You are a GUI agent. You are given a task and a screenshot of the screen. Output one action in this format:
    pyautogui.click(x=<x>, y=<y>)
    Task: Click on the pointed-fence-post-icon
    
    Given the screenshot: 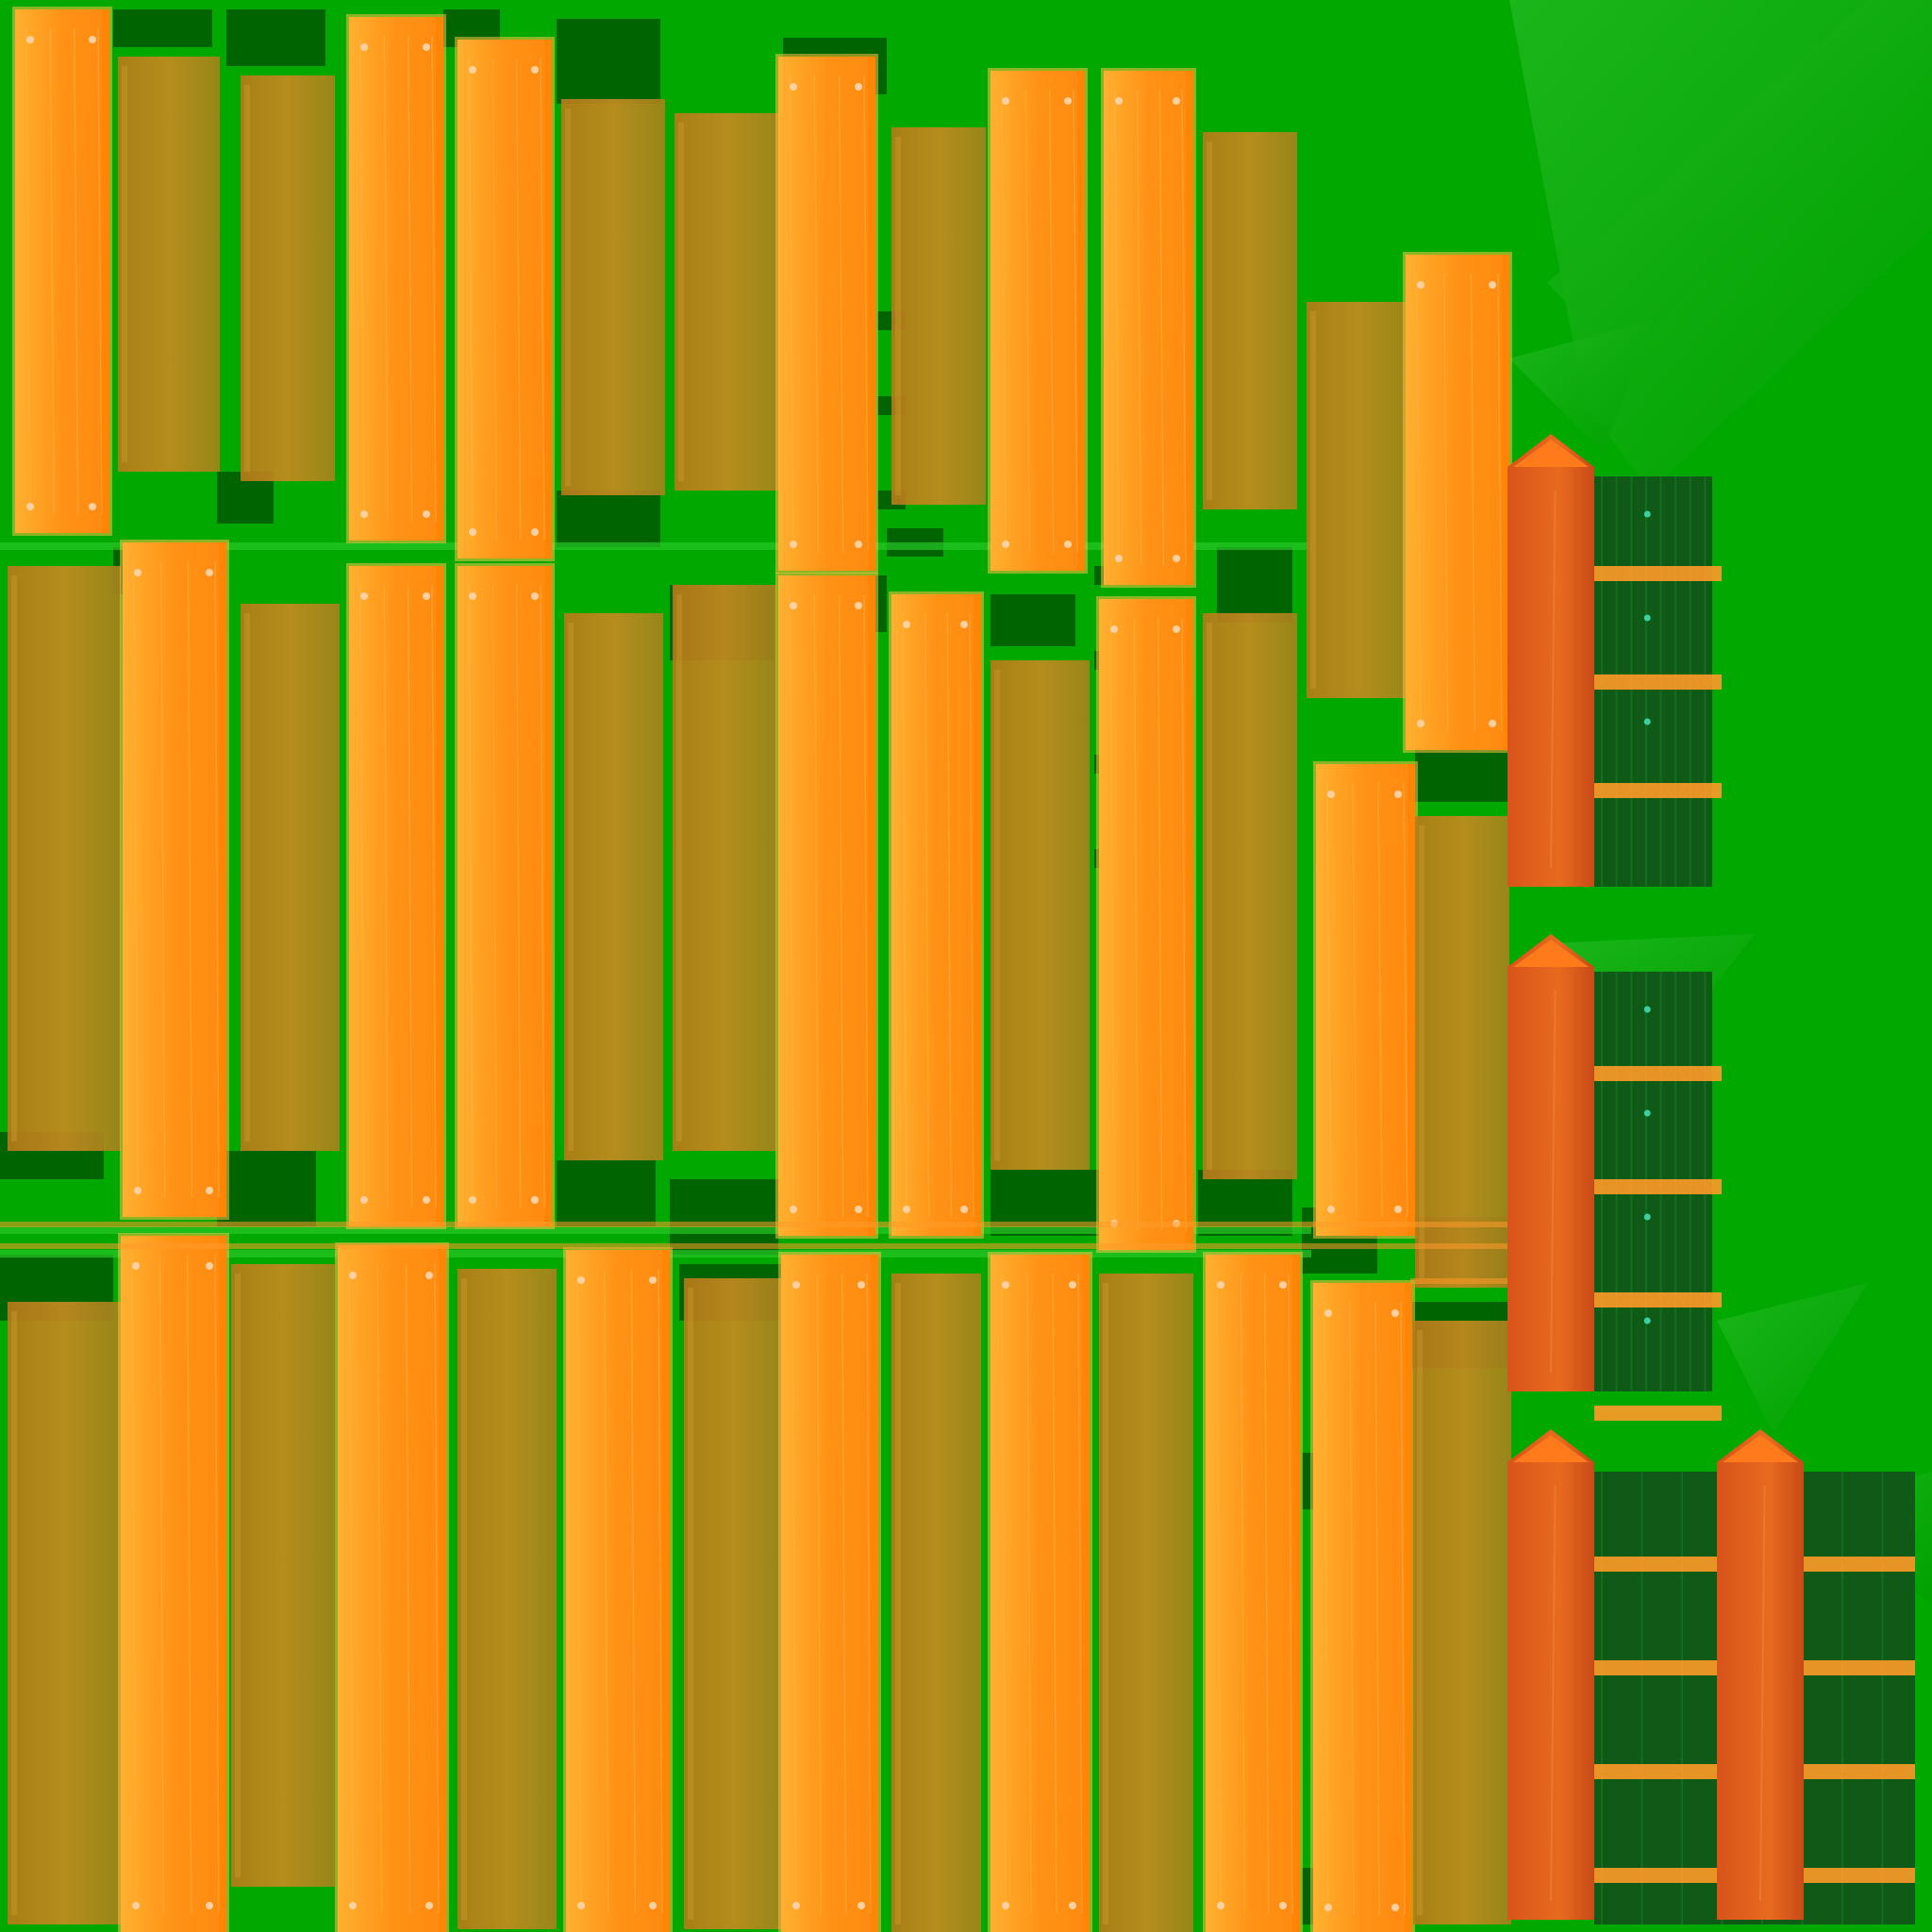 What is the action you would take?
    pyautogui.click(x=1550, y=660)
    